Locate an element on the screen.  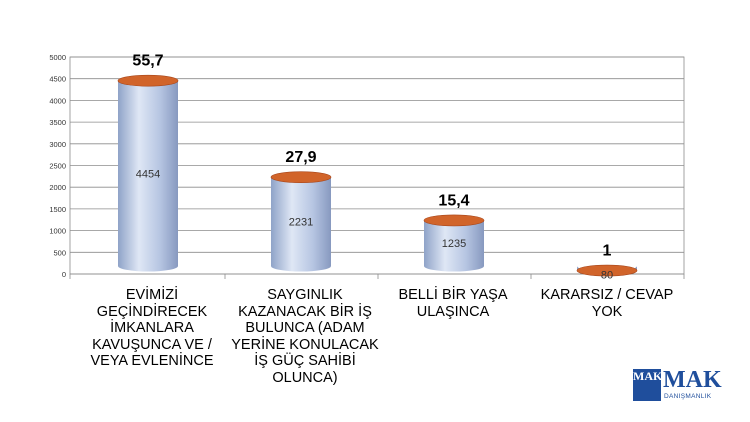
mak-logo: MAK MAK DANIŞMANLIK is located at coordinates (680, 385).